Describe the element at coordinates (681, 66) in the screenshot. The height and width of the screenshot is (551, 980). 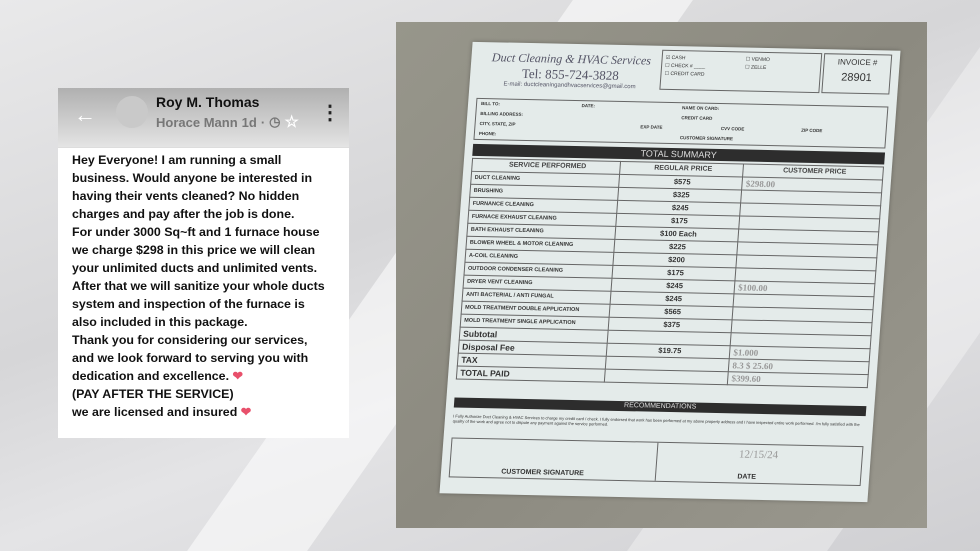
I see `payment-option: CHECK #` at that location.